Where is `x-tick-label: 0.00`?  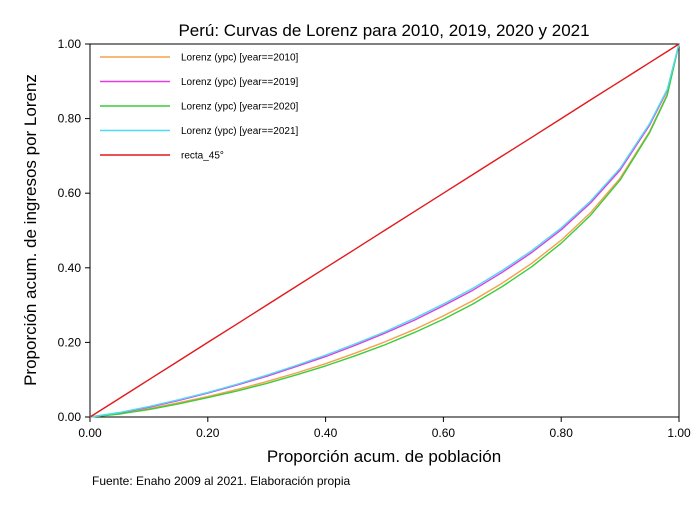 x-tick-label: 0.00 is located at coordinates (90, 433).